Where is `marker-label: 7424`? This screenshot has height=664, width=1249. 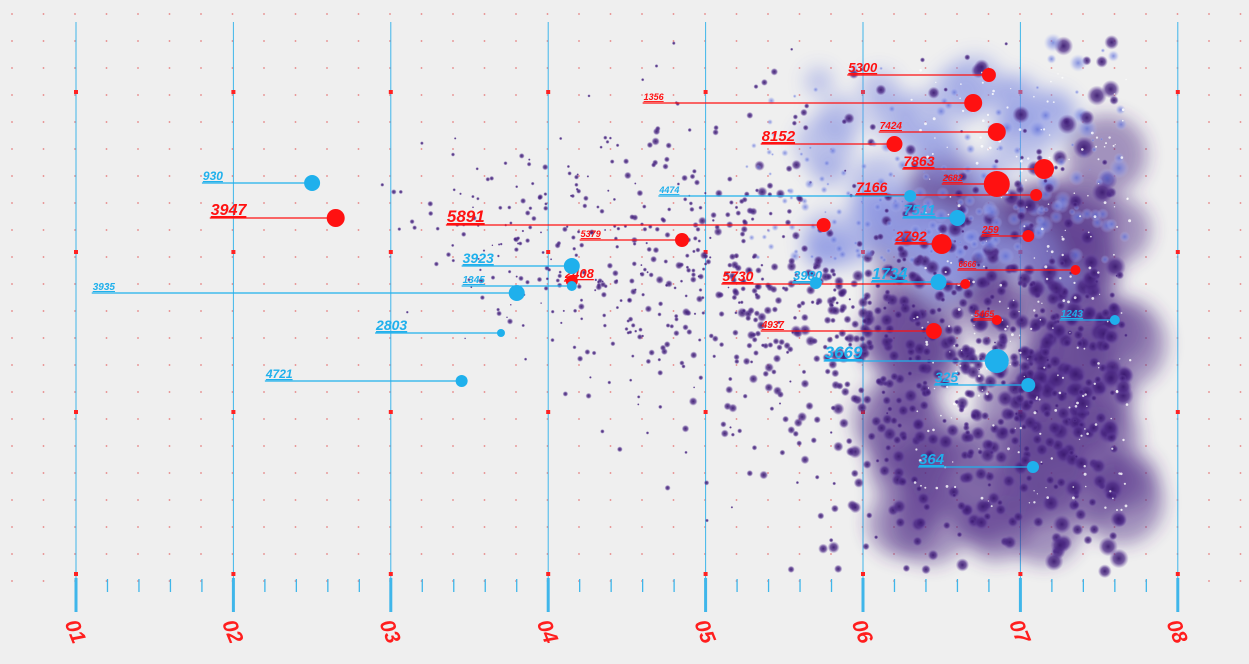
marker-label: 7424 is located at coordinates (891, 126).